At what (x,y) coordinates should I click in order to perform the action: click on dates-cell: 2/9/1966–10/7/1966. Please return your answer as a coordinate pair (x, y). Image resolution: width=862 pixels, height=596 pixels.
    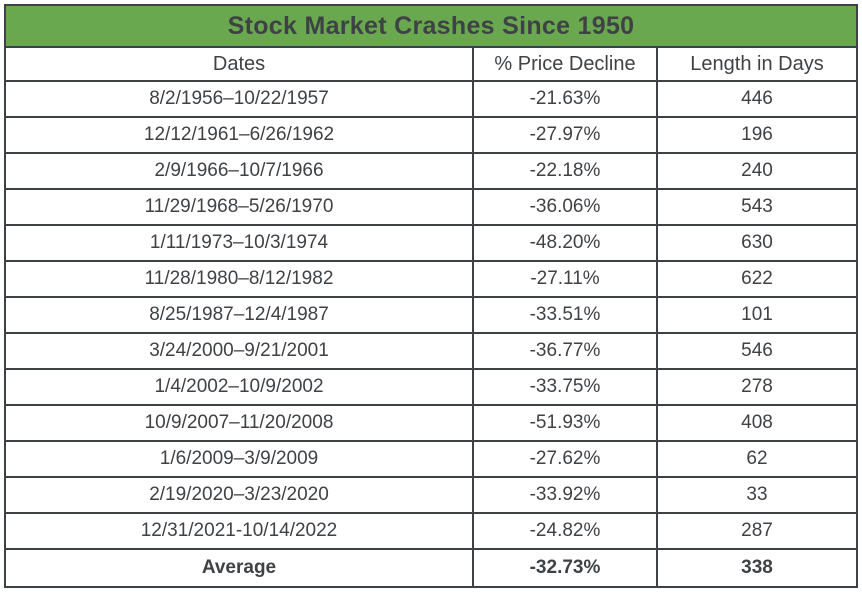
    Looking at the image, I should click on (239, 171).